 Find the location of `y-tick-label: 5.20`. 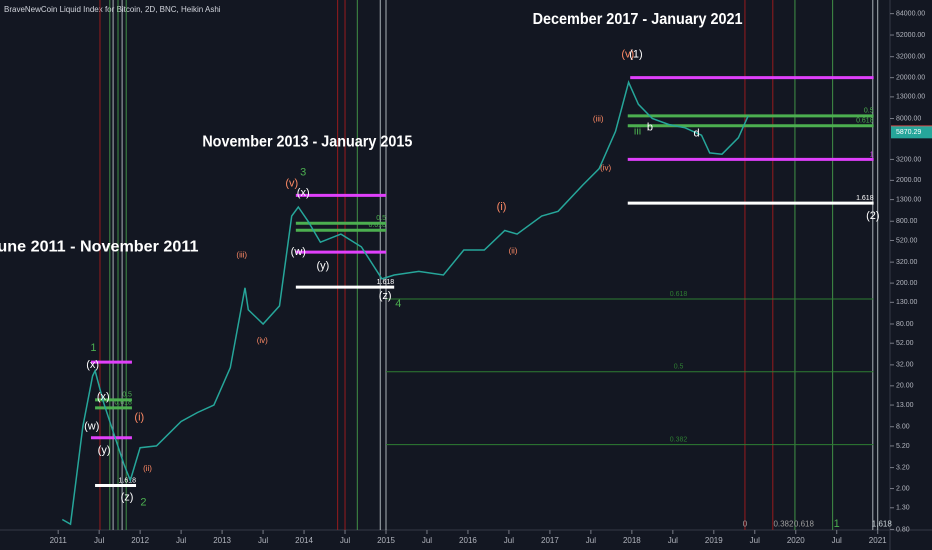

y-tick-label: 5.20 is located at coordinates (903, 446).